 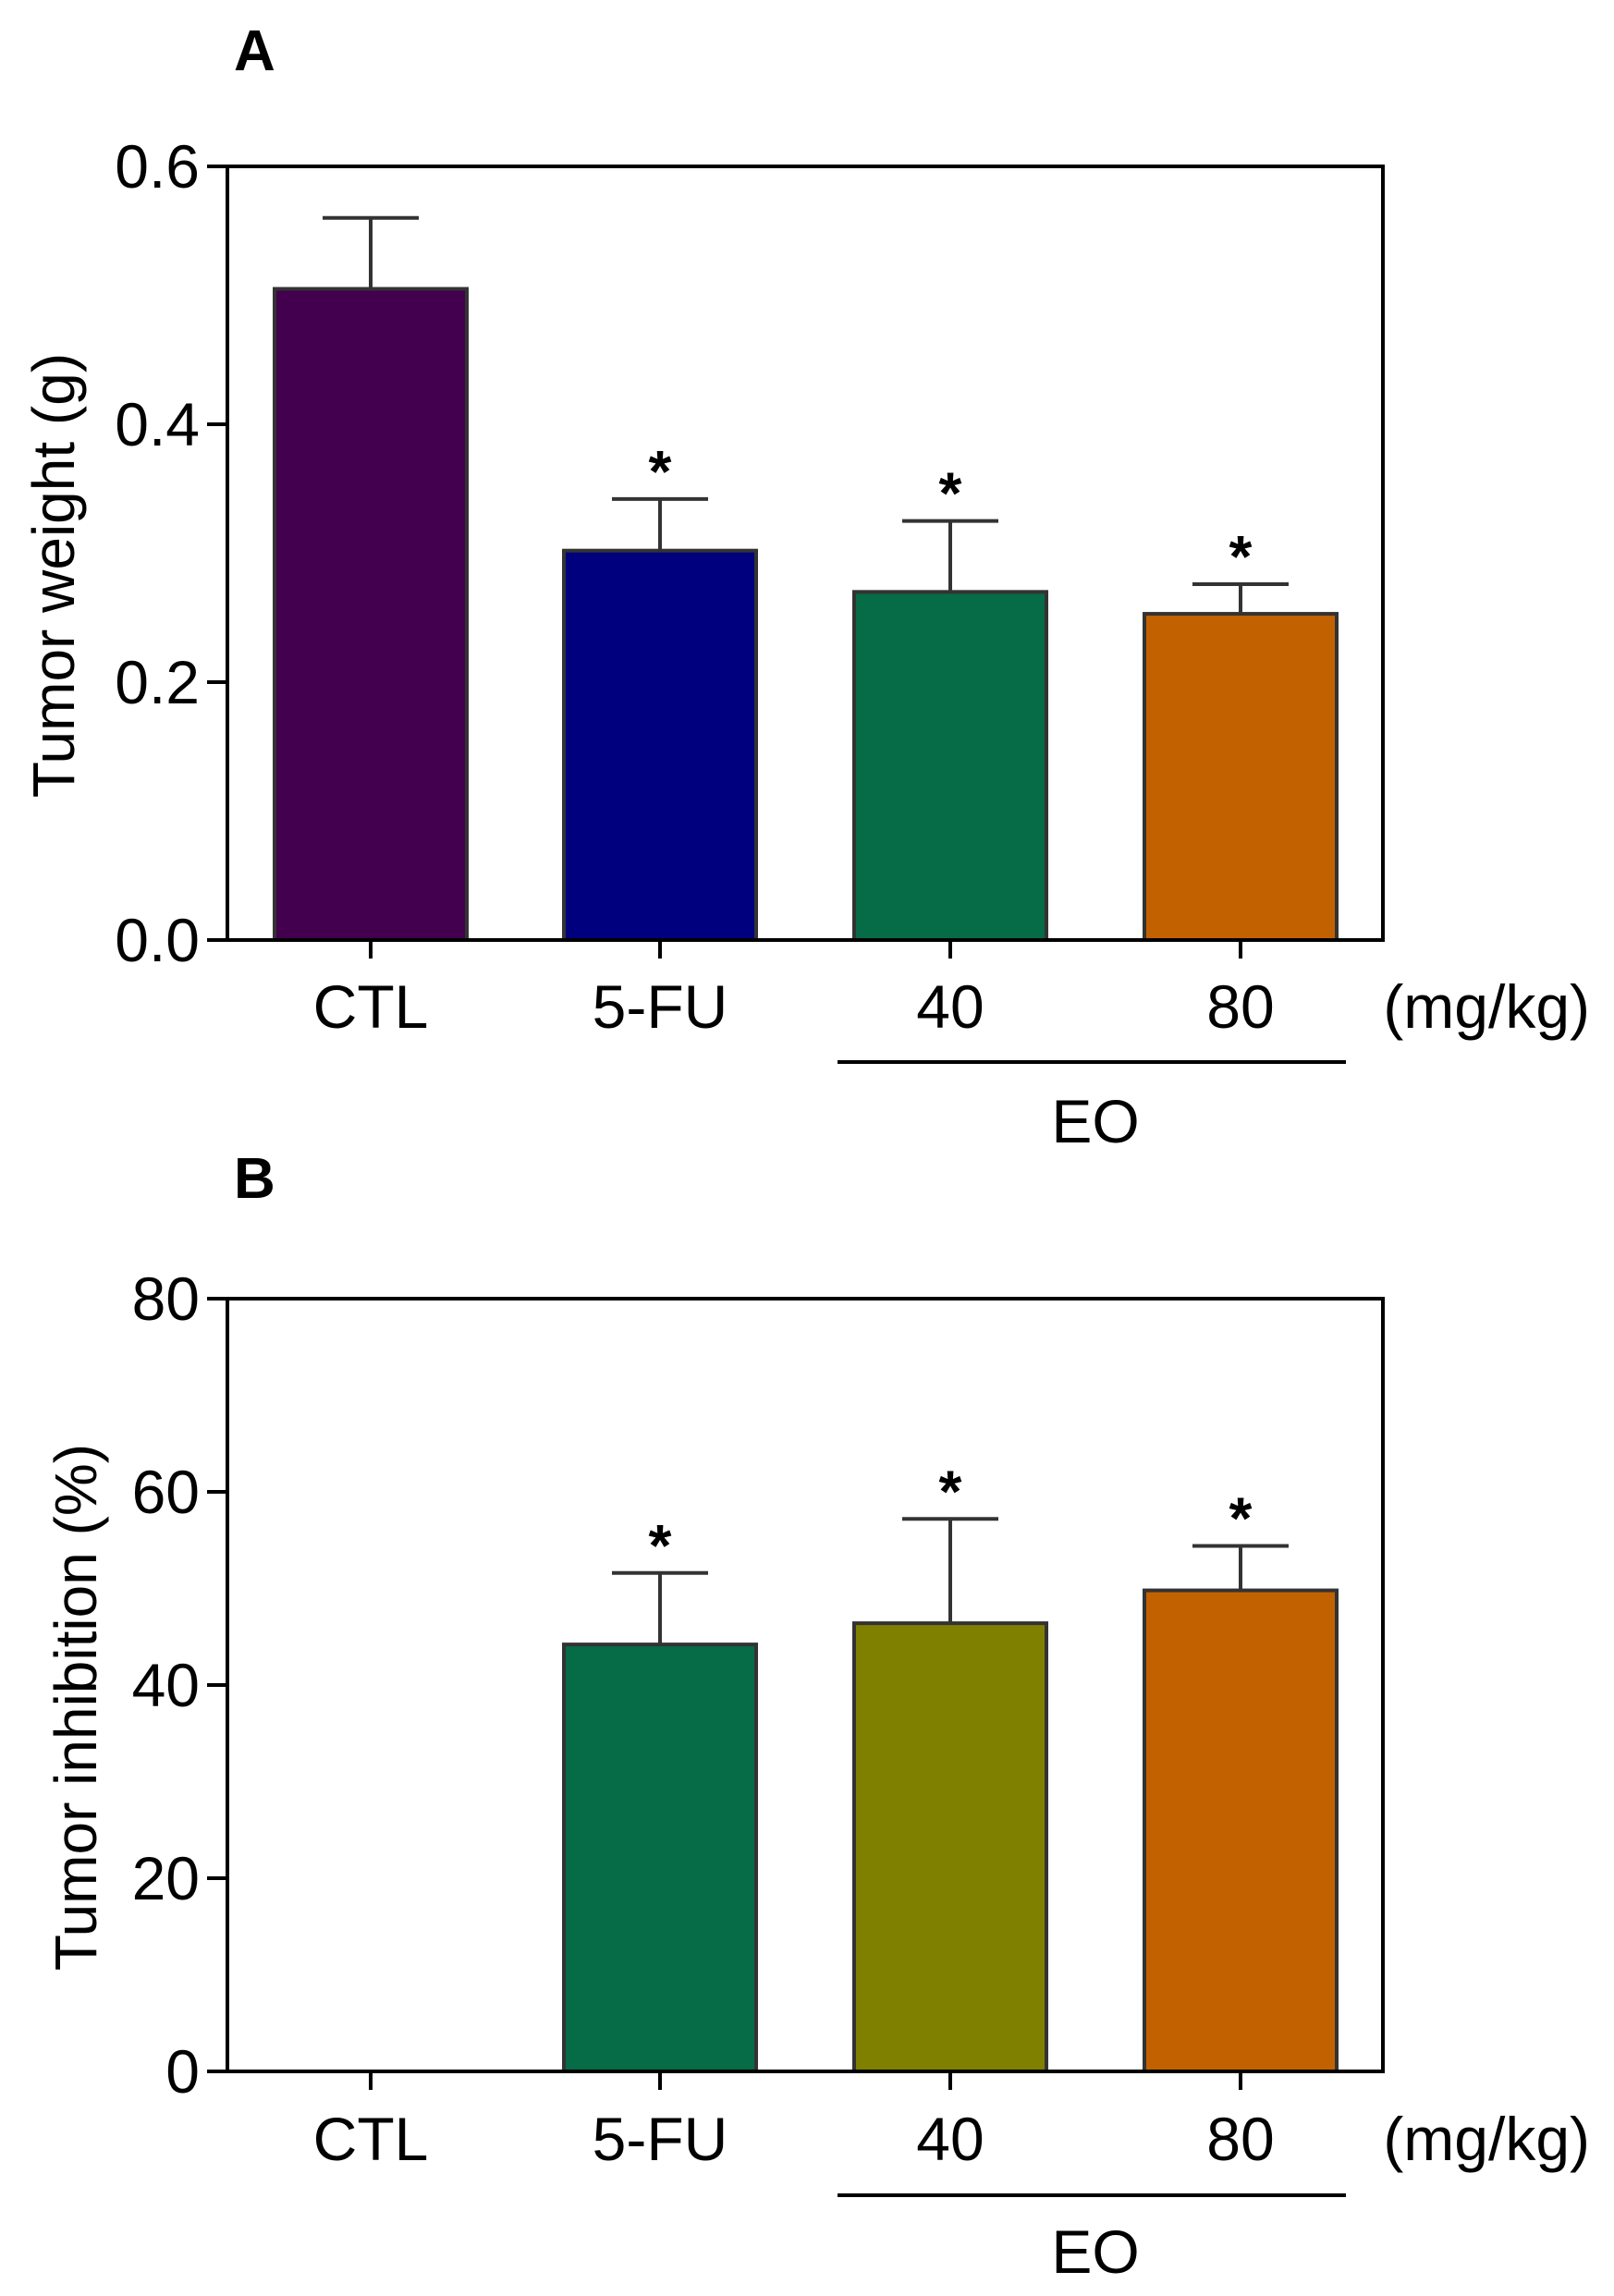 I want to click on bar-ctl, so click(x=371, y=614).